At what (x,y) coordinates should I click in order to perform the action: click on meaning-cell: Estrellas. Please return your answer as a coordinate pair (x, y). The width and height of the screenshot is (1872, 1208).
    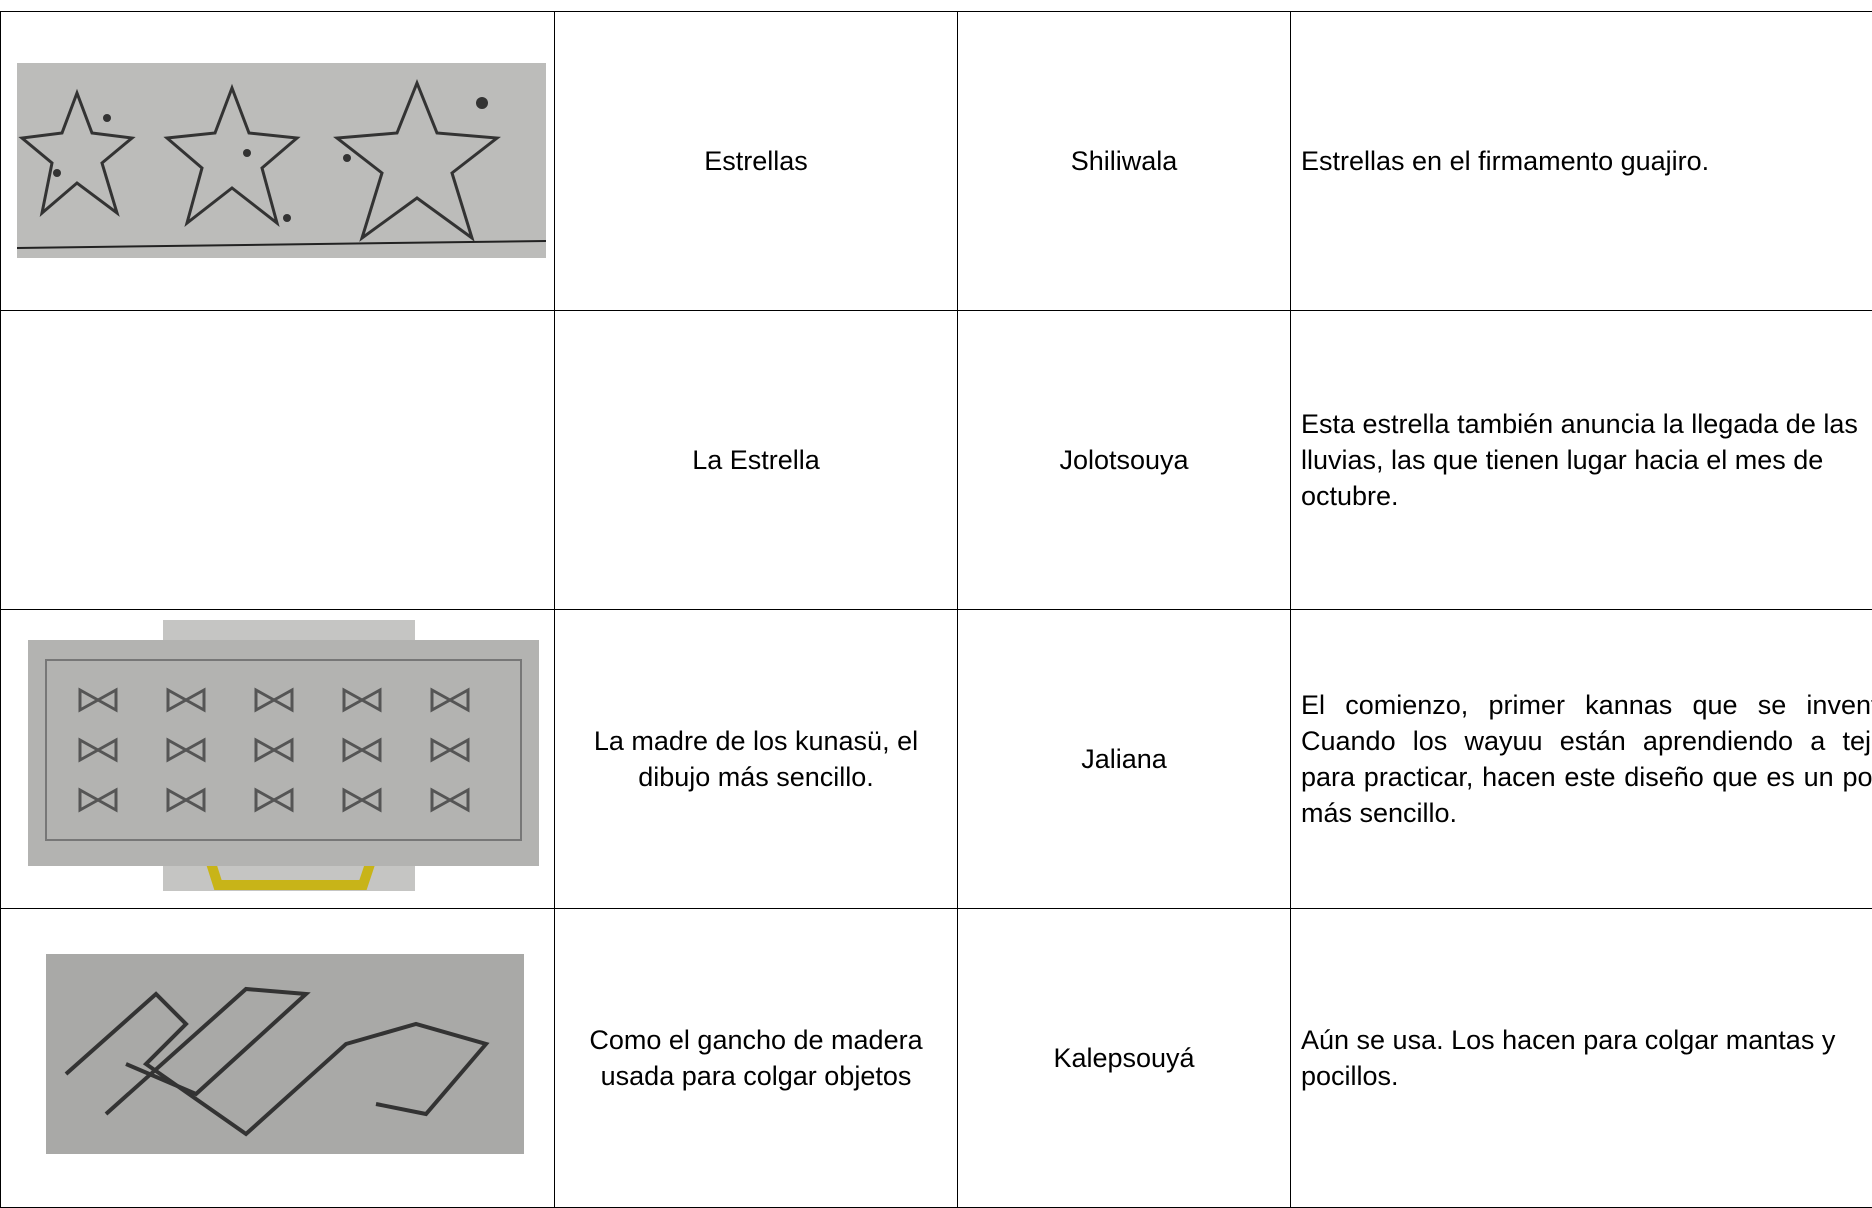
    Looking at the image, I should click on (756, 161).